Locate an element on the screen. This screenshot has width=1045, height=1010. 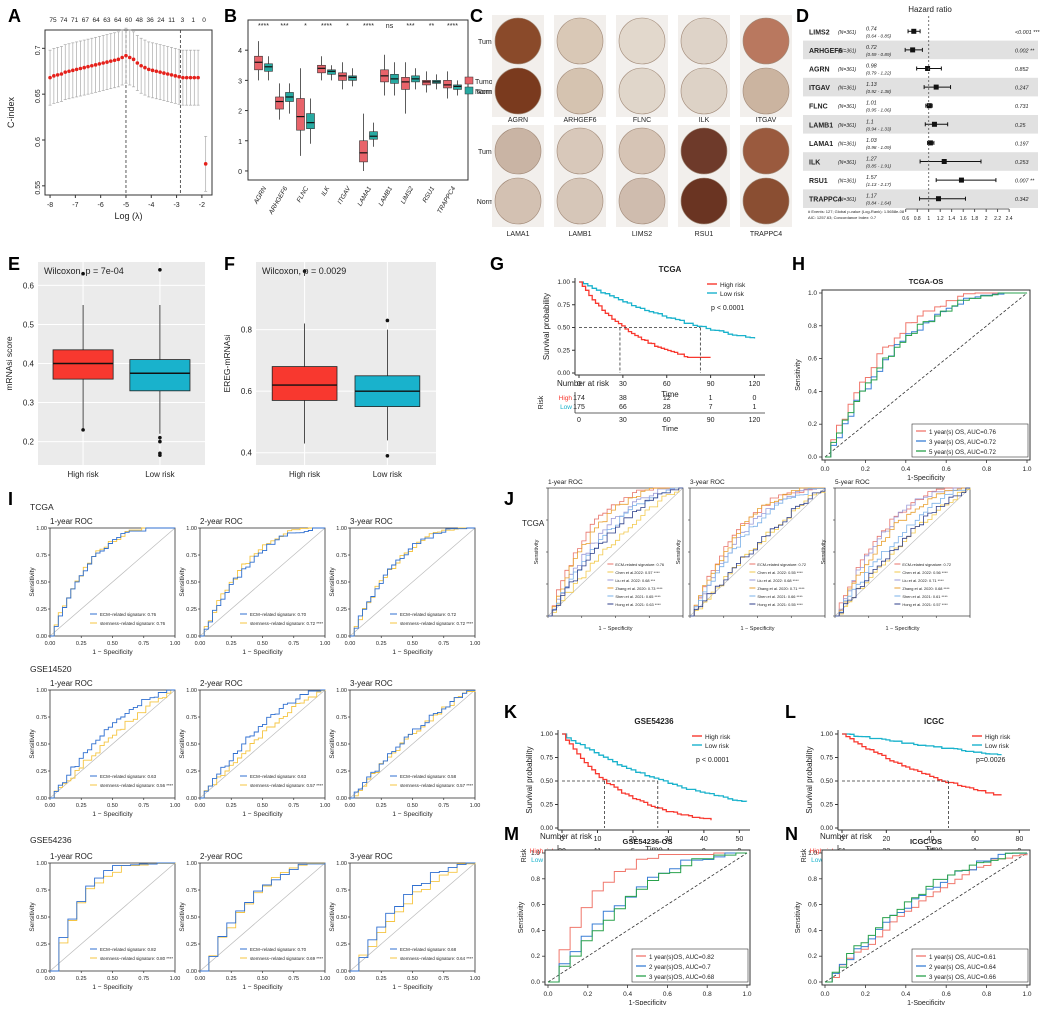
roc-curve-stemness is located at coordinates (112, 744).